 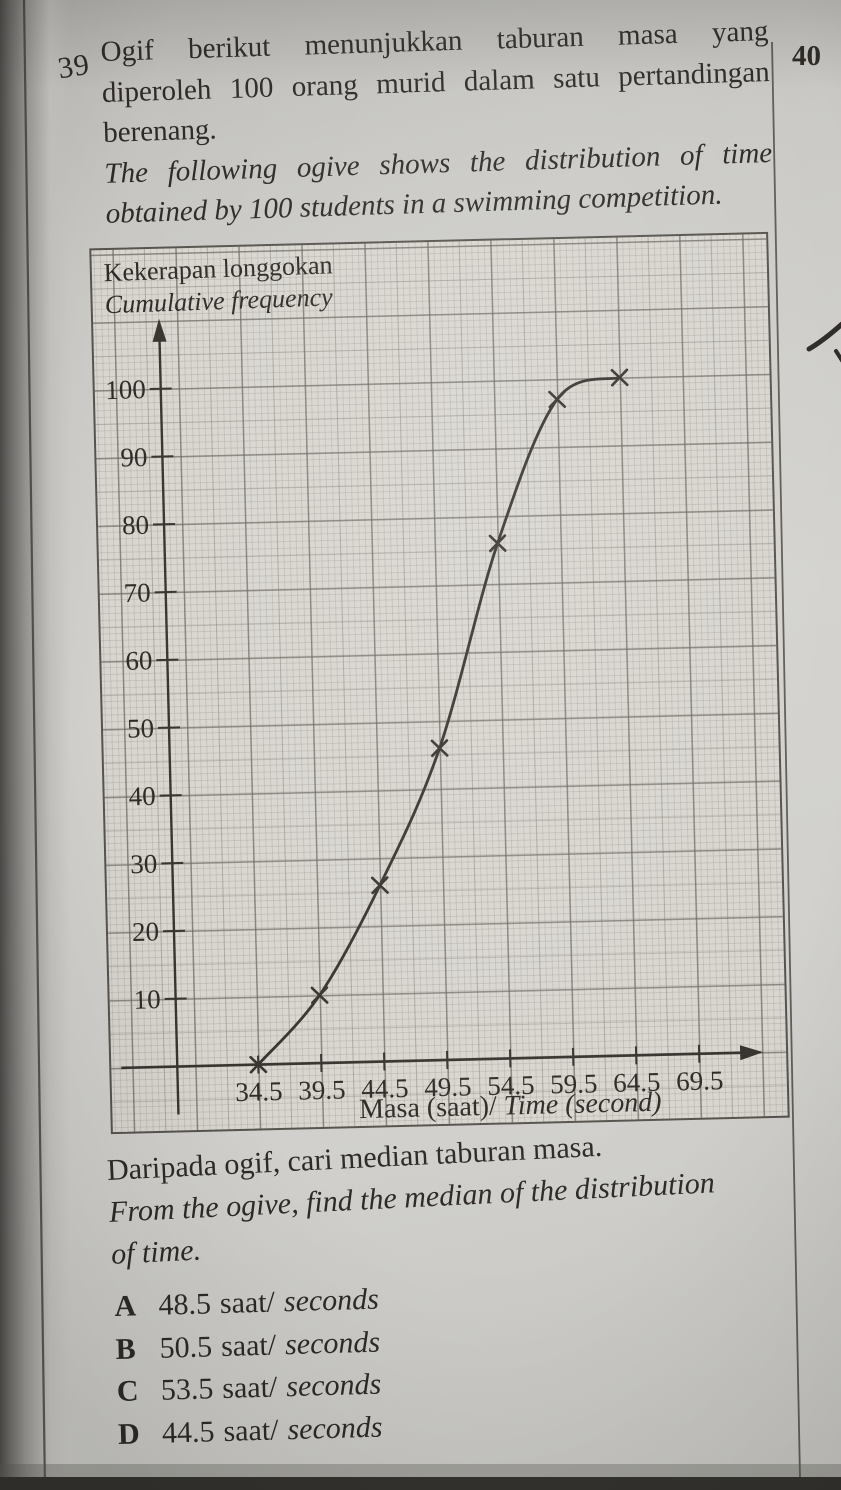 What do you see at coordinates (806, 56) in the screenshot?
I see `page-number: 40` at bounding box center [806, 56].